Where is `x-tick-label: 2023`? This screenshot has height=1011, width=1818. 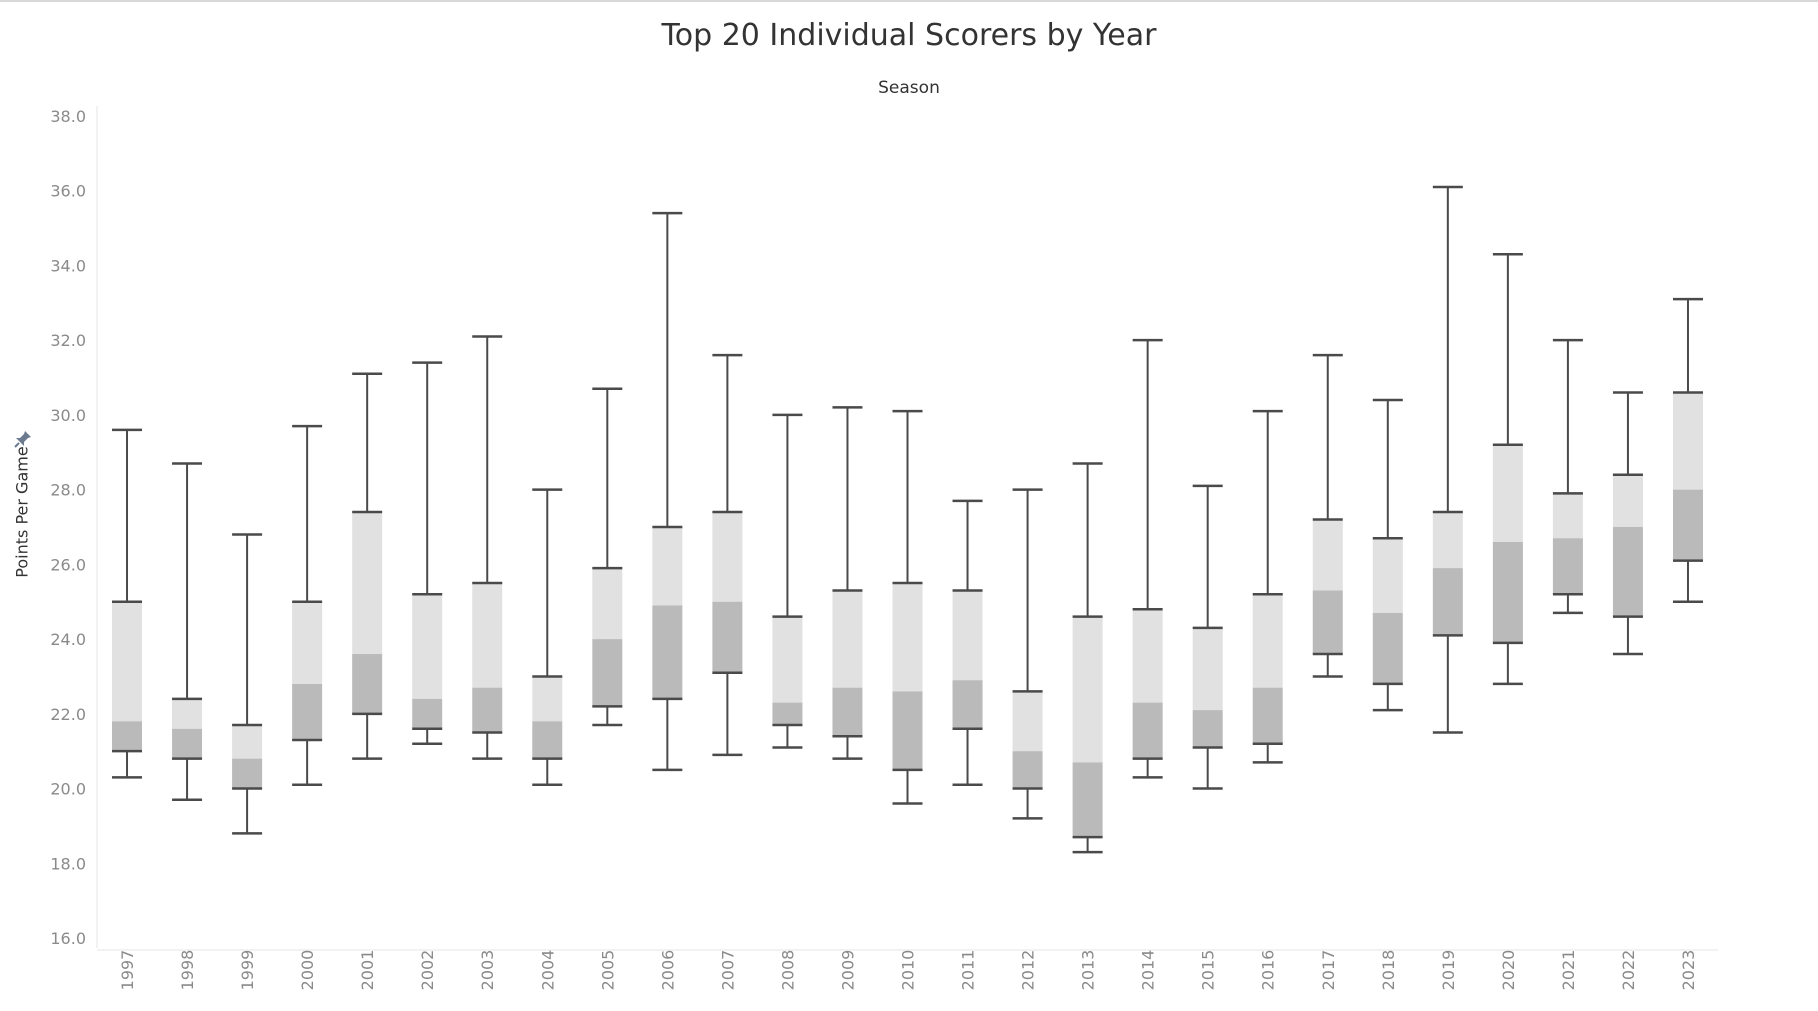 x-tick-label: 2023 is located at coordinates (1688, 970).